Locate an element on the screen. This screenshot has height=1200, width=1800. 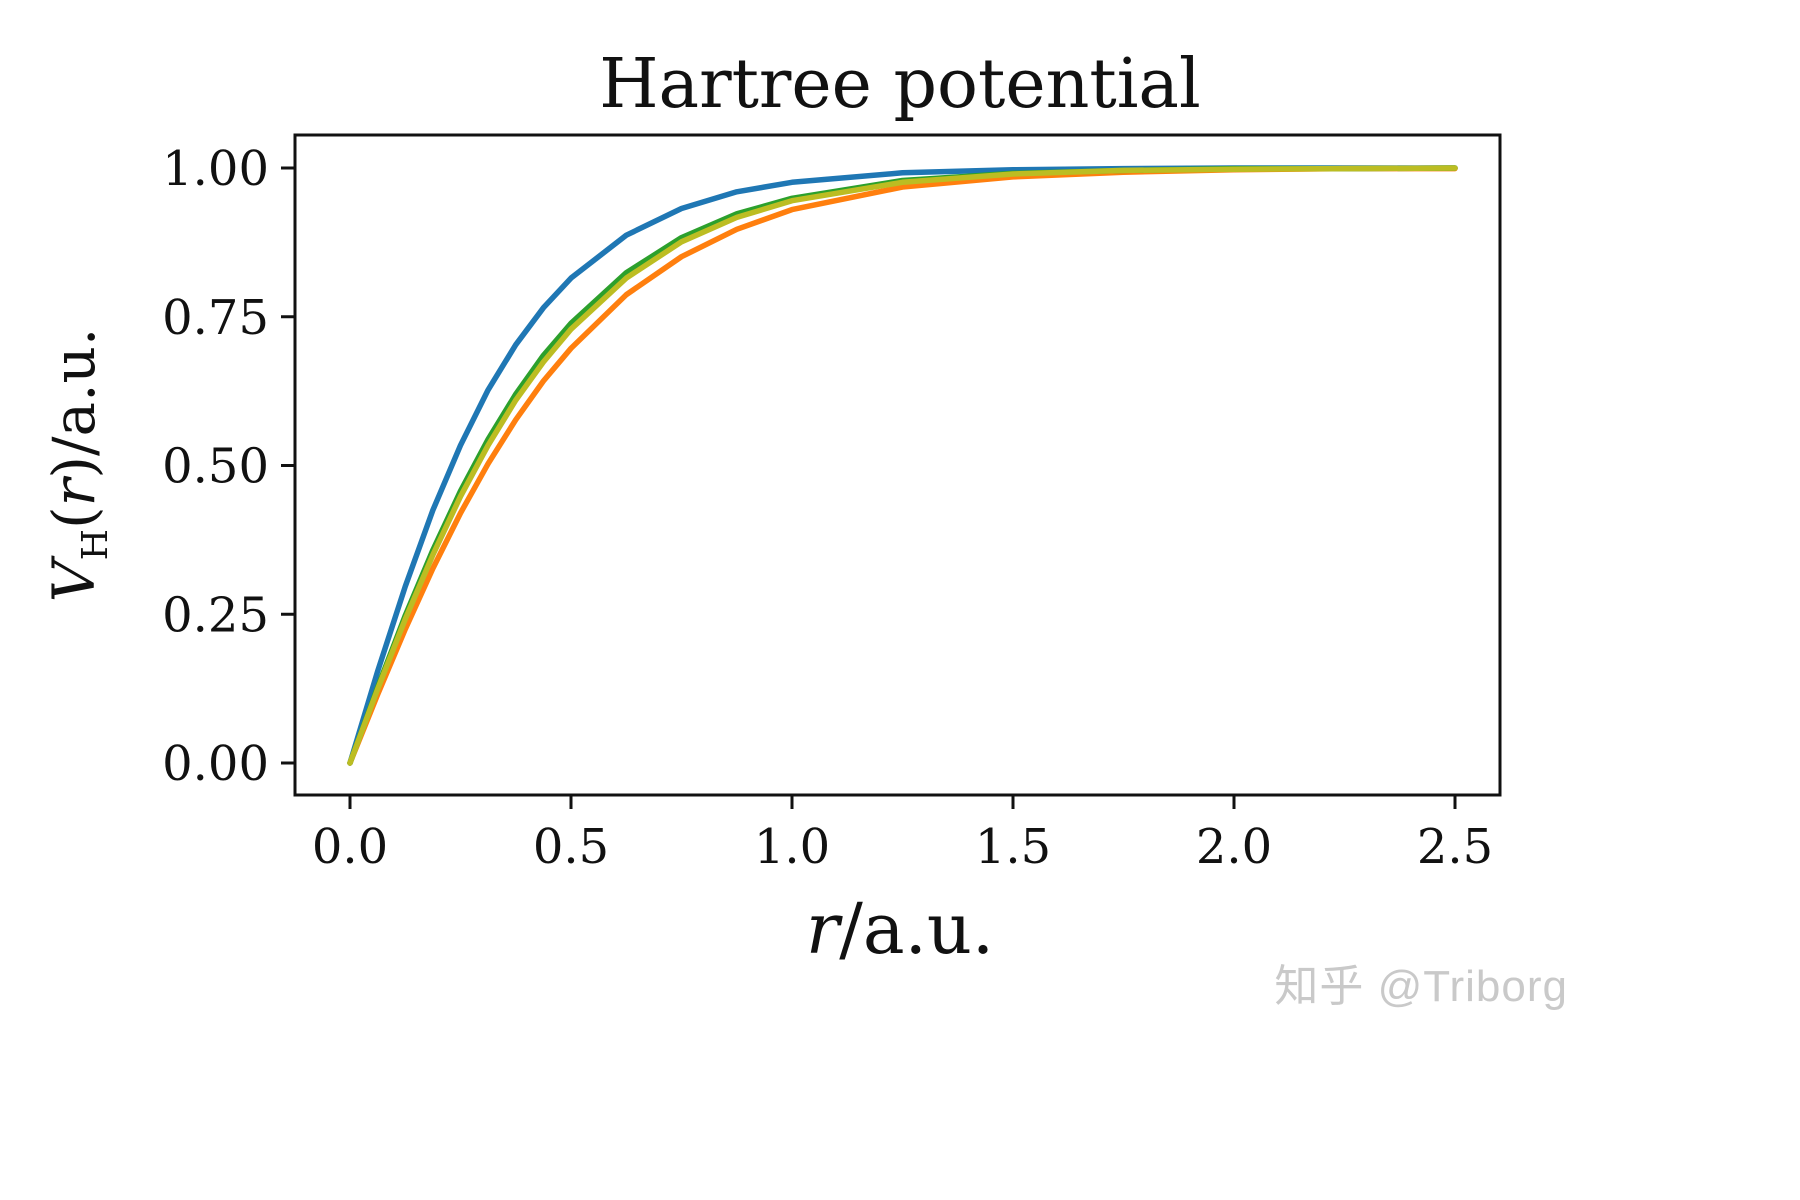
x-tick-label: 1.5 is located at coordinates (1013, 847).